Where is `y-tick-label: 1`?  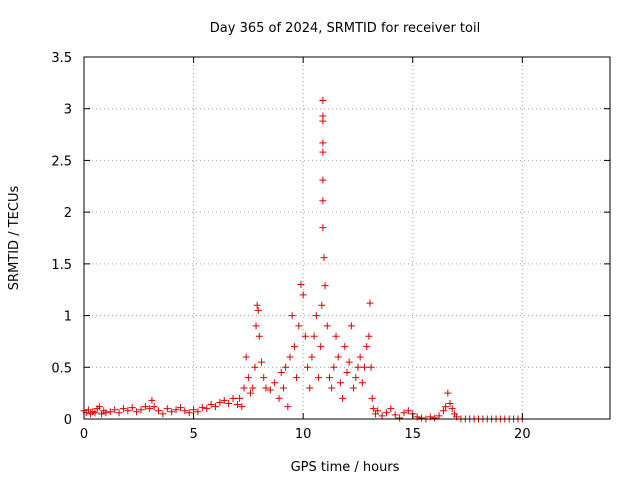
y-tick-label: 1 is located at coordinates (68, 317).